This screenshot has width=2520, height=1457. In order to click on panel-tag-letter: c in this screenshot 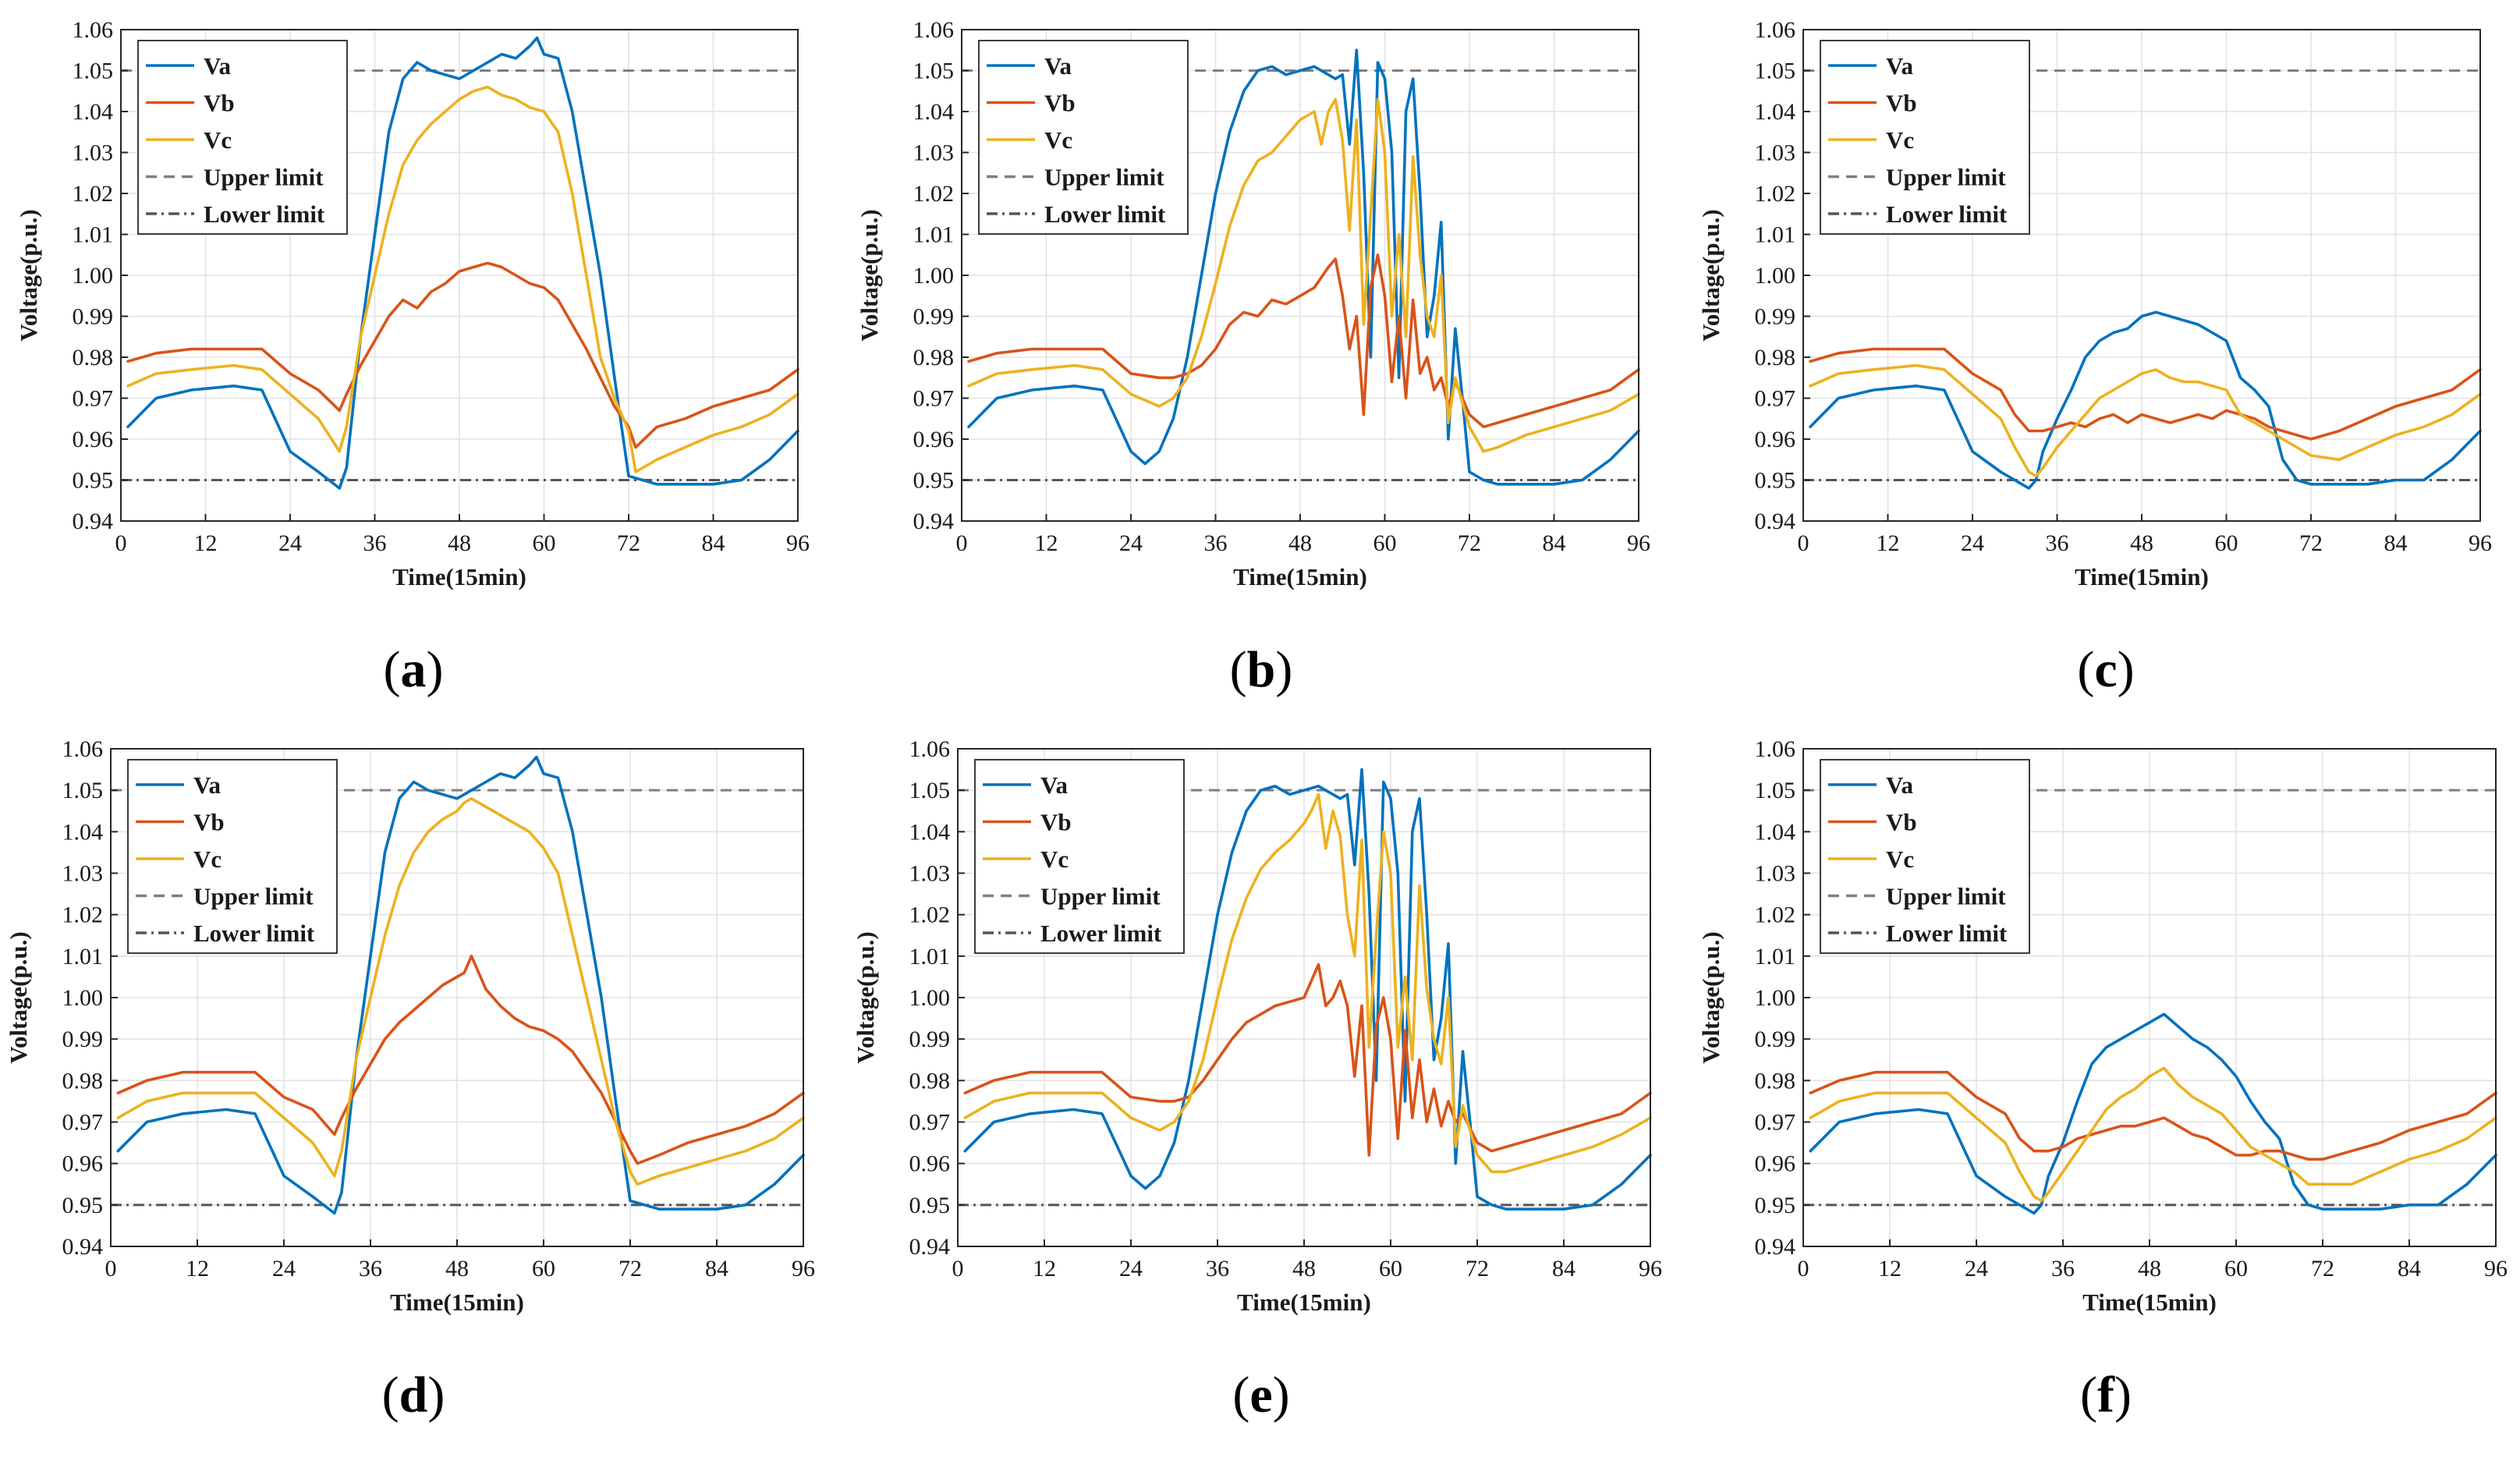, I will do `click(2105, 669)`.